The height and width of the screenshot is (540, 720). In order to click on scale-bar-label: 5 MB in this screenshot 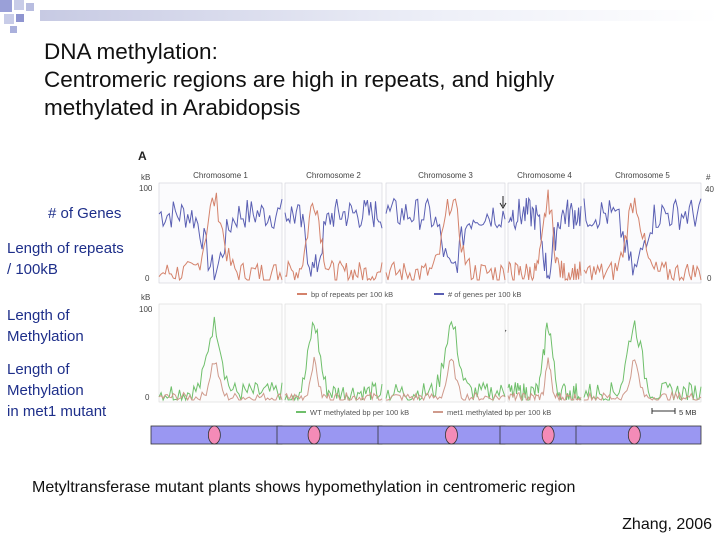, I will do `click(688, 412)`.